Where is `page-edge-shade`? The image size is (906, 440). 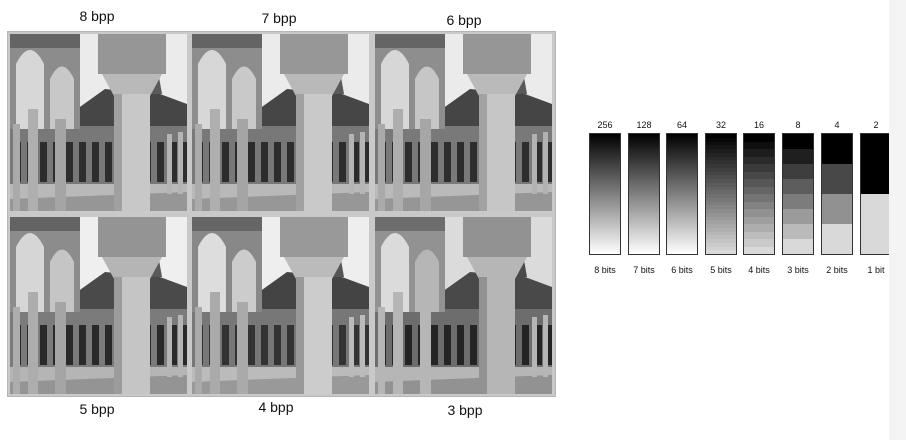
page-edge-shade is located at coordinates (897, 220).